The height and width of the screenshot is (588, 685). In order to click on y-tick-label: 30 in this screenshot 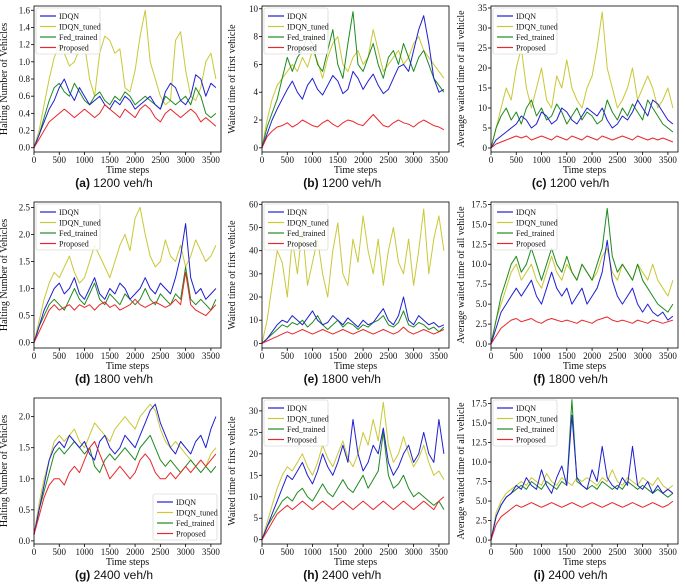, I will do `click(254, 411)`.